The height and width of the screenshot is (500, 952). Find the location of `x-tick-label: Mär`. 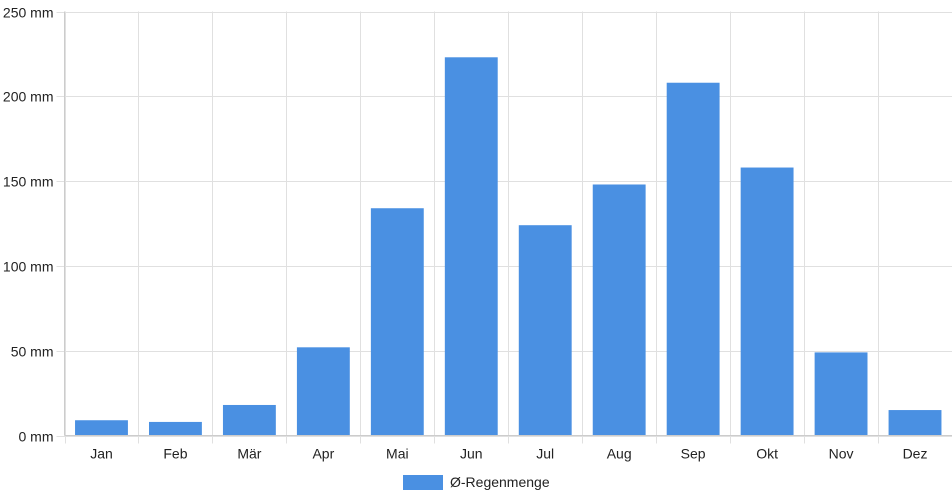

x-tick-label: Mär is located at coordinates (249, 454).